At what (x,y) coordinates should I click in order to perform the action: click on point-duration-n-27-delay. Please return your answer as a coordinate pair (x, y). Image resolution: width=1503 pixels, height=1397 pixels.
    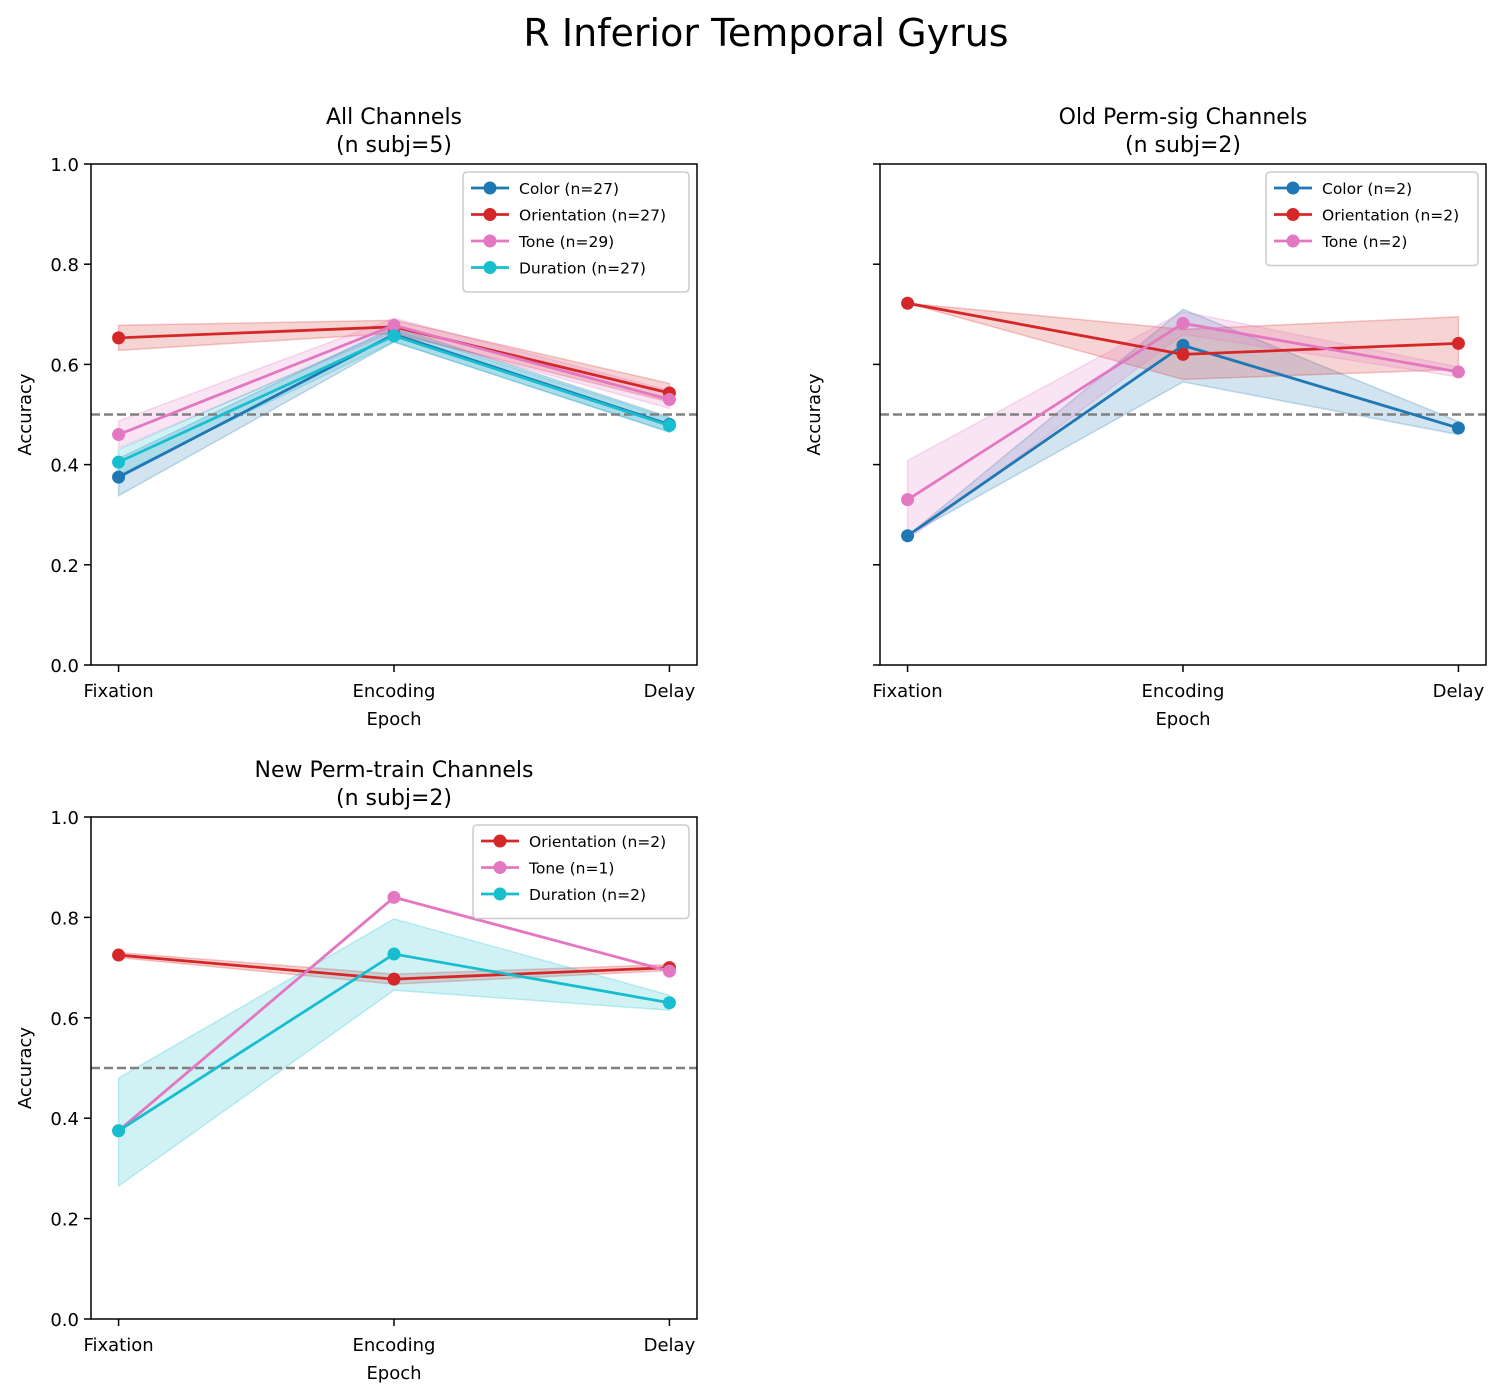
    Looking at the image, I should click on (669, 426).